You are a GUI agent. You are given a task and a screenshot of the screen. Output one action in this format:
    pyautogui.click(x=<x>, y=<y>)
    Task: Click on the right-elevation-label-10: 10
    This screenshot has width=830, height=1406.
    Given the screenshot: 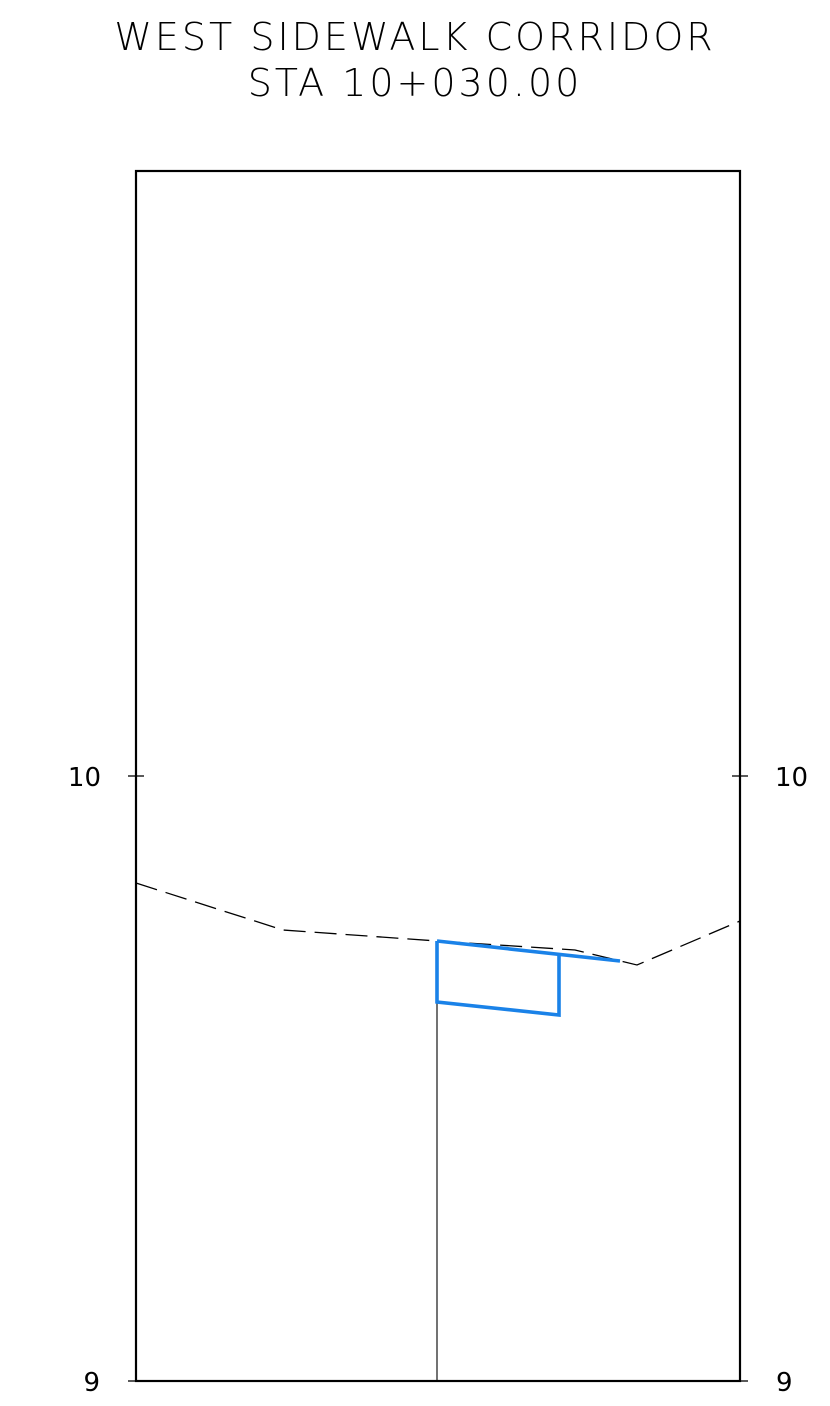 What is the action you would take?
    pyautogui.click(x=791, y=778)
    